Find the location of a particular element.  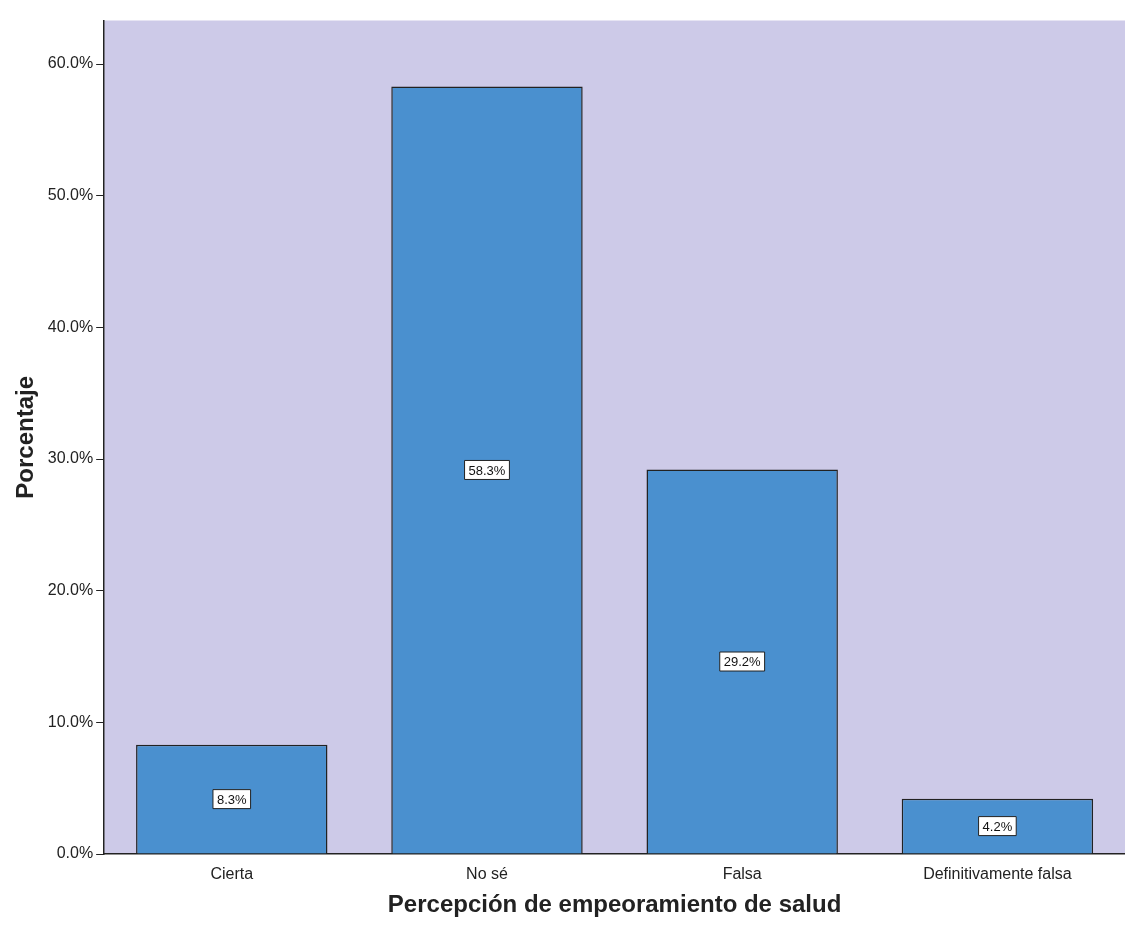

x-tick-label: Definitivamente falsa is located at coordinates (997, 874).